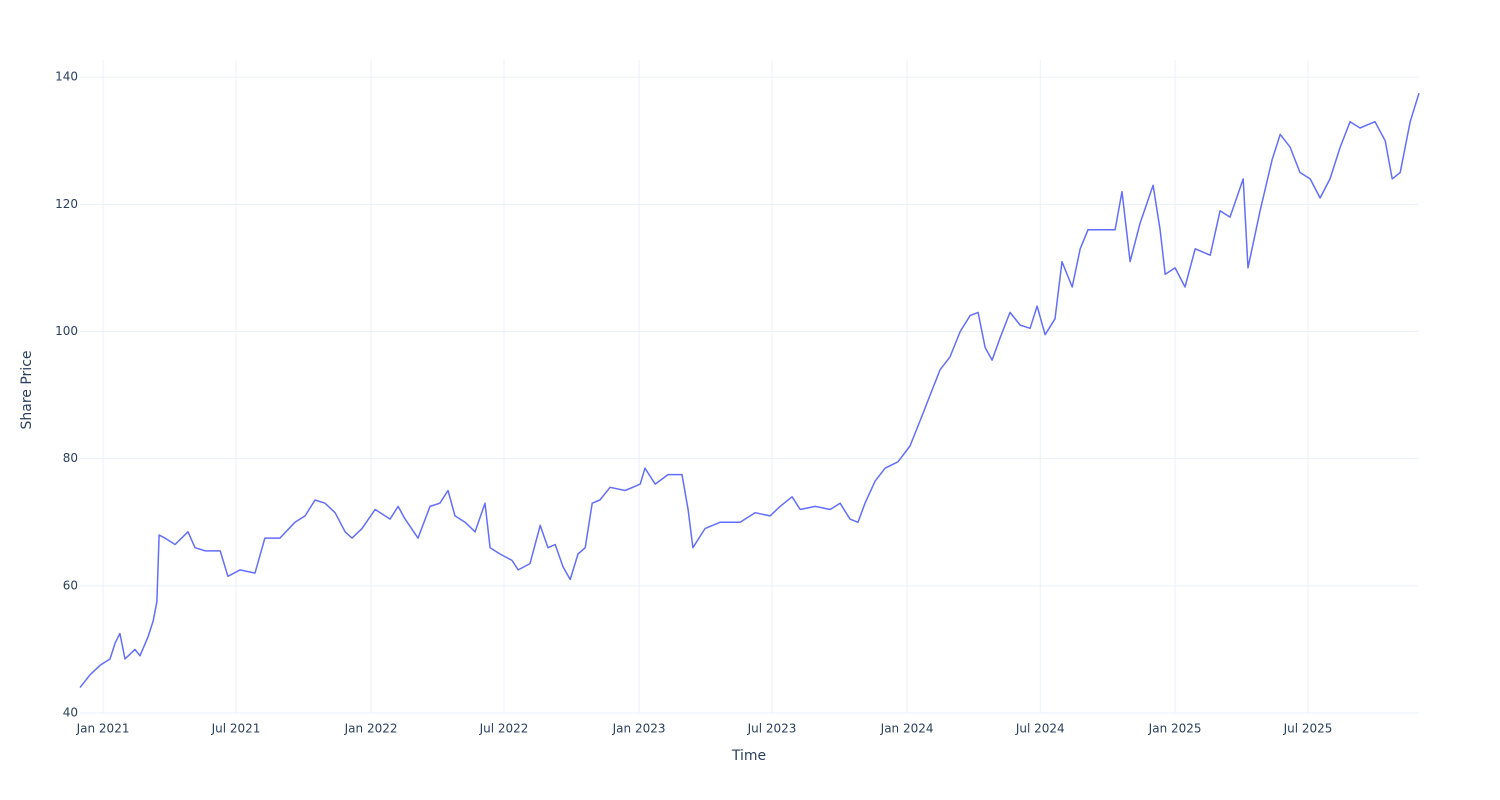 The width and height of the screenshot is (1500, 800). I want to click on y-tick-label: 100, so click(66, 331).